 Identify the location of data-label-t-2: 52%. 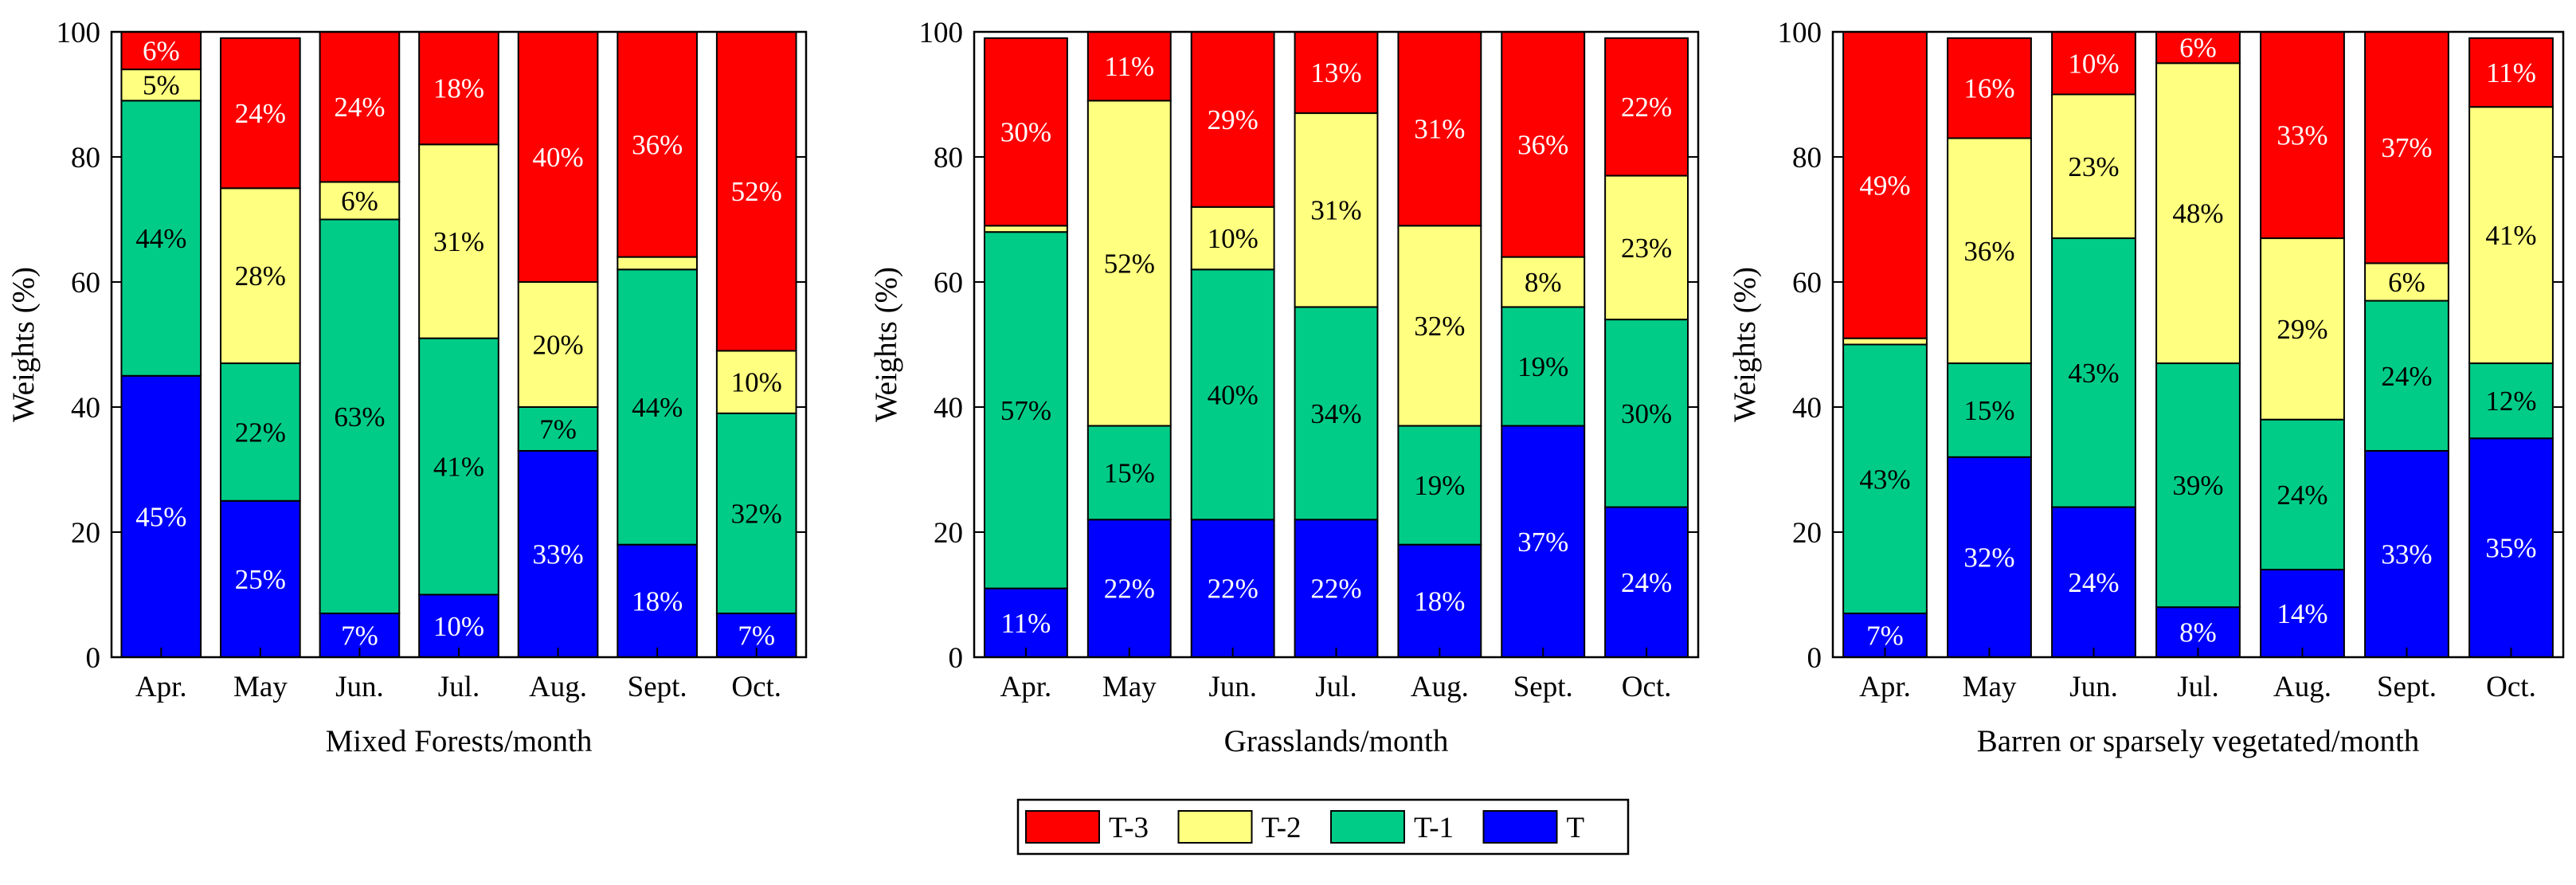
(1129, 263).